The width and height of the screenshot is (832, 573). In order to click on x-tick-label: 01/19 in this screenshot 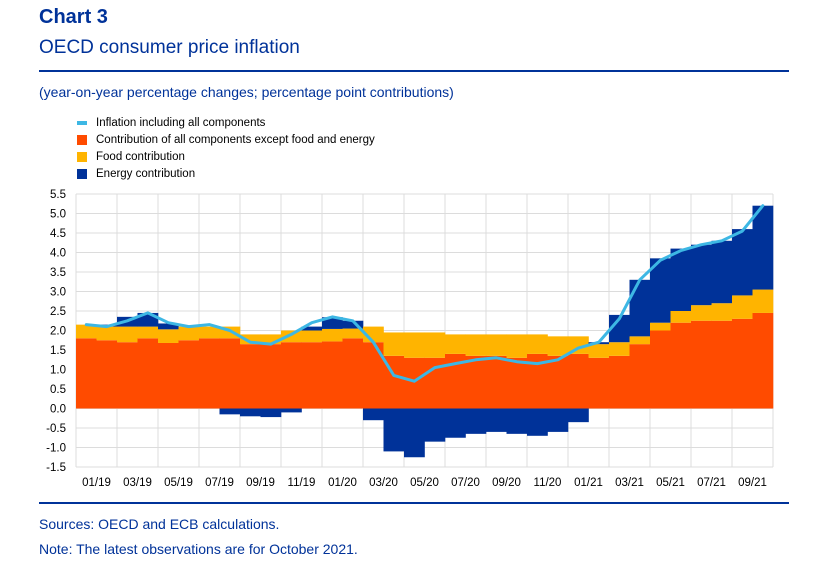, I will do `click(96, 483)`.